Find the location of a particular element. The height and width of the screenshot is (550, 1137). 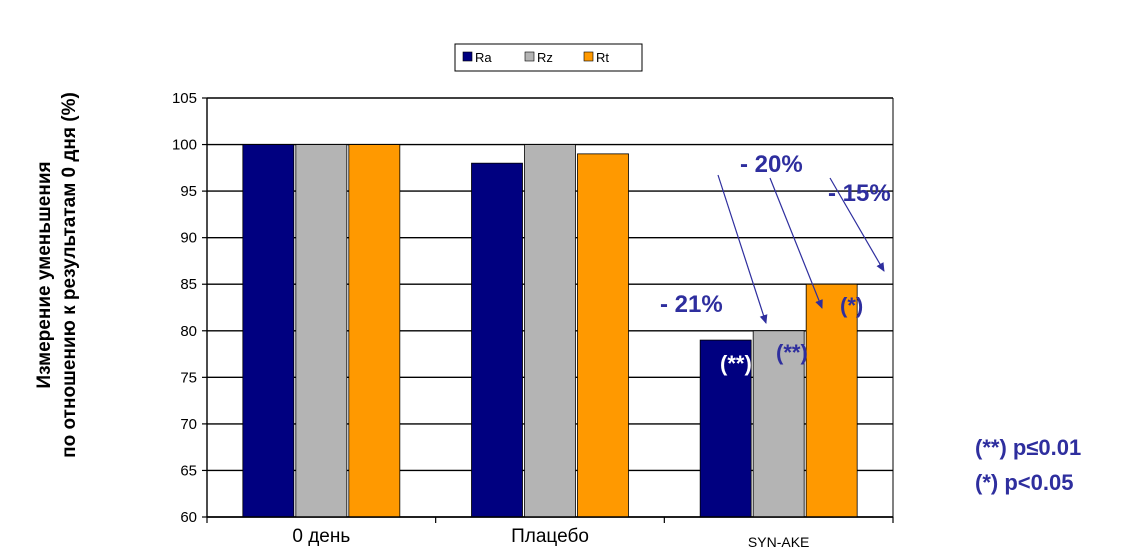

y-axis-label-line-1: Измерение уменьшения is located at coordinates (44, 274).